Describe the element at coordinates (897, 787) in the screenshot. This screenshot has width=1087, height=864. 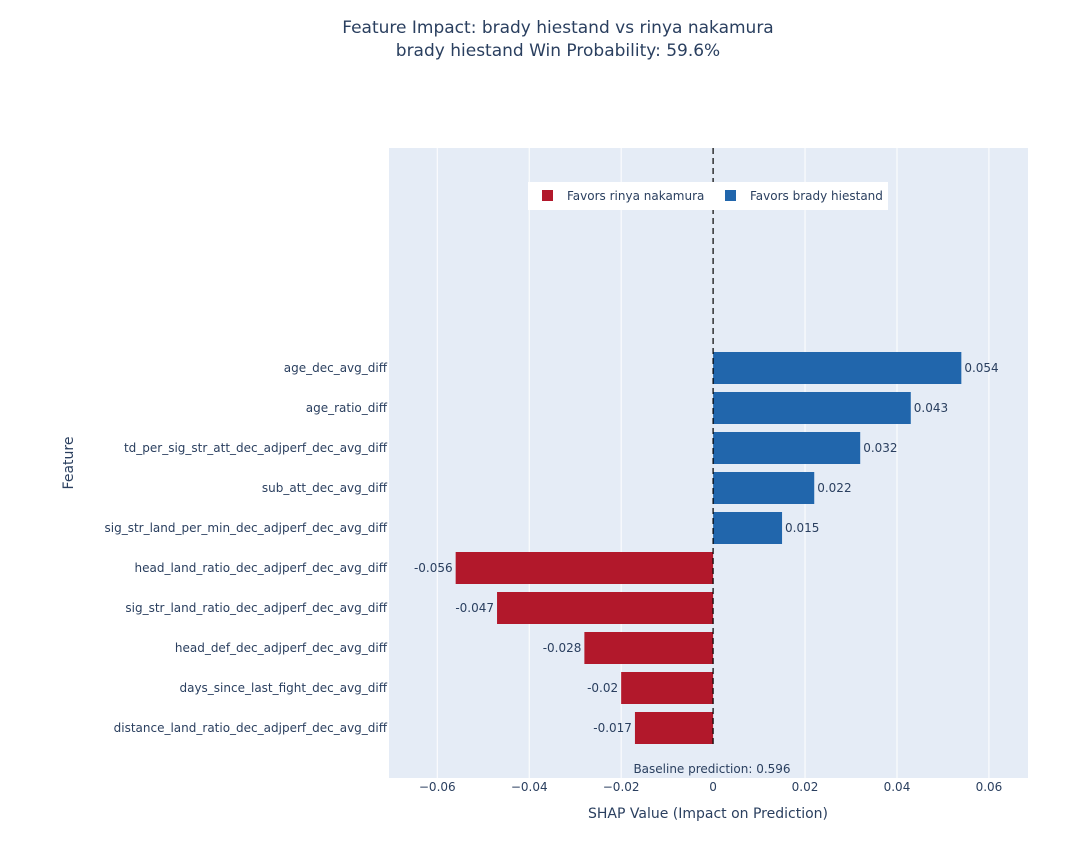
I see `x-tick-label: 0.04` at that location.